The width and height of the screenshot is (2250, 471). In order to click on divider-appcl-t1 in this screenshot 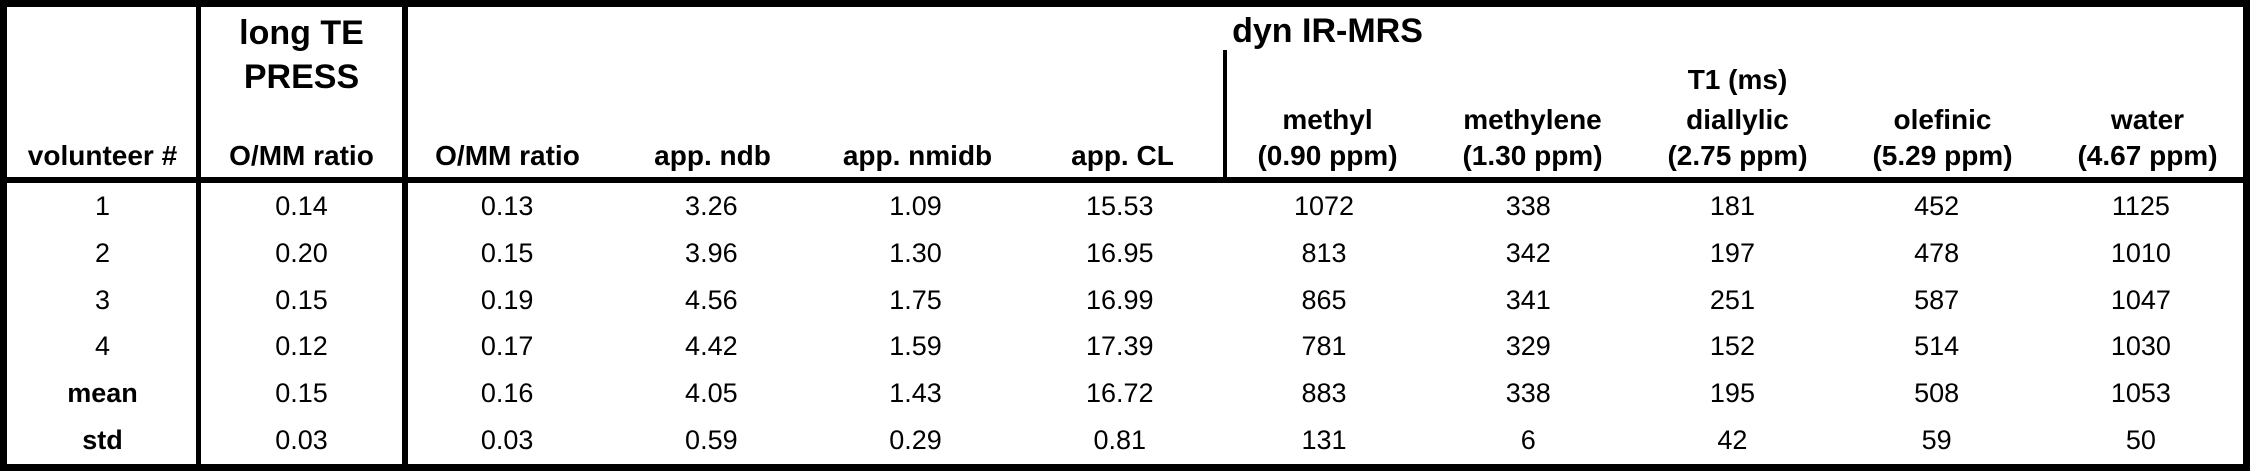, I will do `click(1225, 116)`.